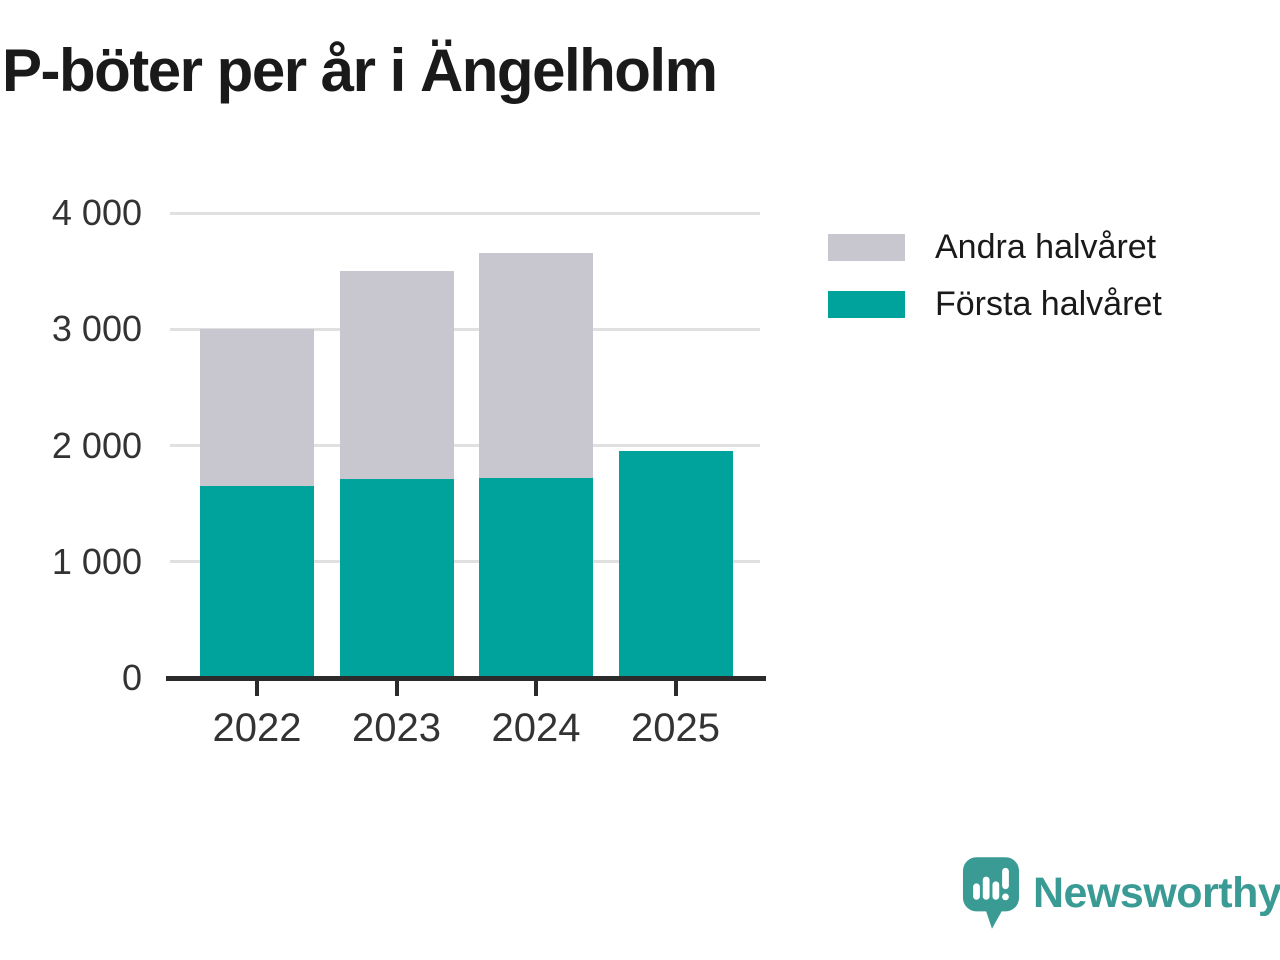 This screenshot has height=960, width=1280. What do you see at coordinates (536, 578) in the screenshot?
I see `bar-2024-första-halvåret` at bounding box center [536, 578].